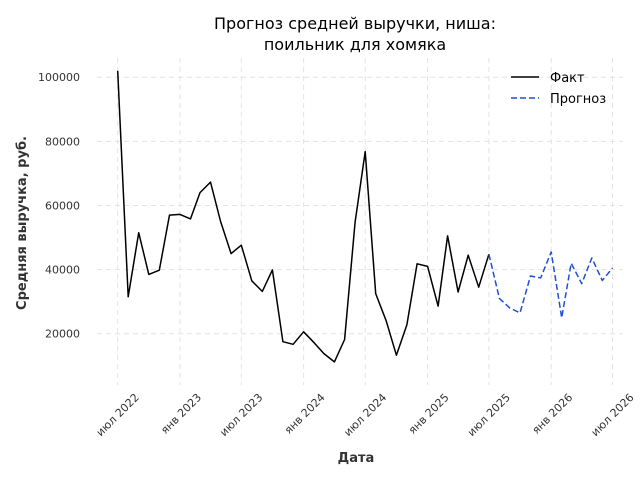 Image resolution: width=640 pixels, height=480 pixels. Describe the element at coordinates (355, 44) in the screenshot. I see `chart-title-line-2: поильник для хомяка` at that location.